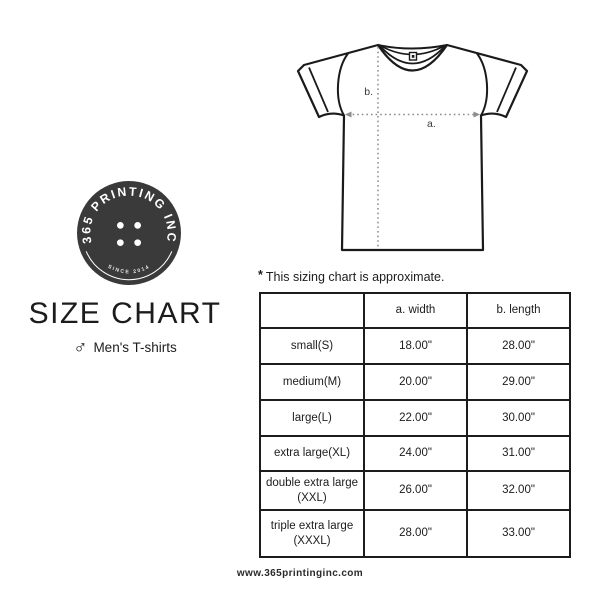  I want to click on sizing-note: * This sizing chart is approximate., so click(351, 276).